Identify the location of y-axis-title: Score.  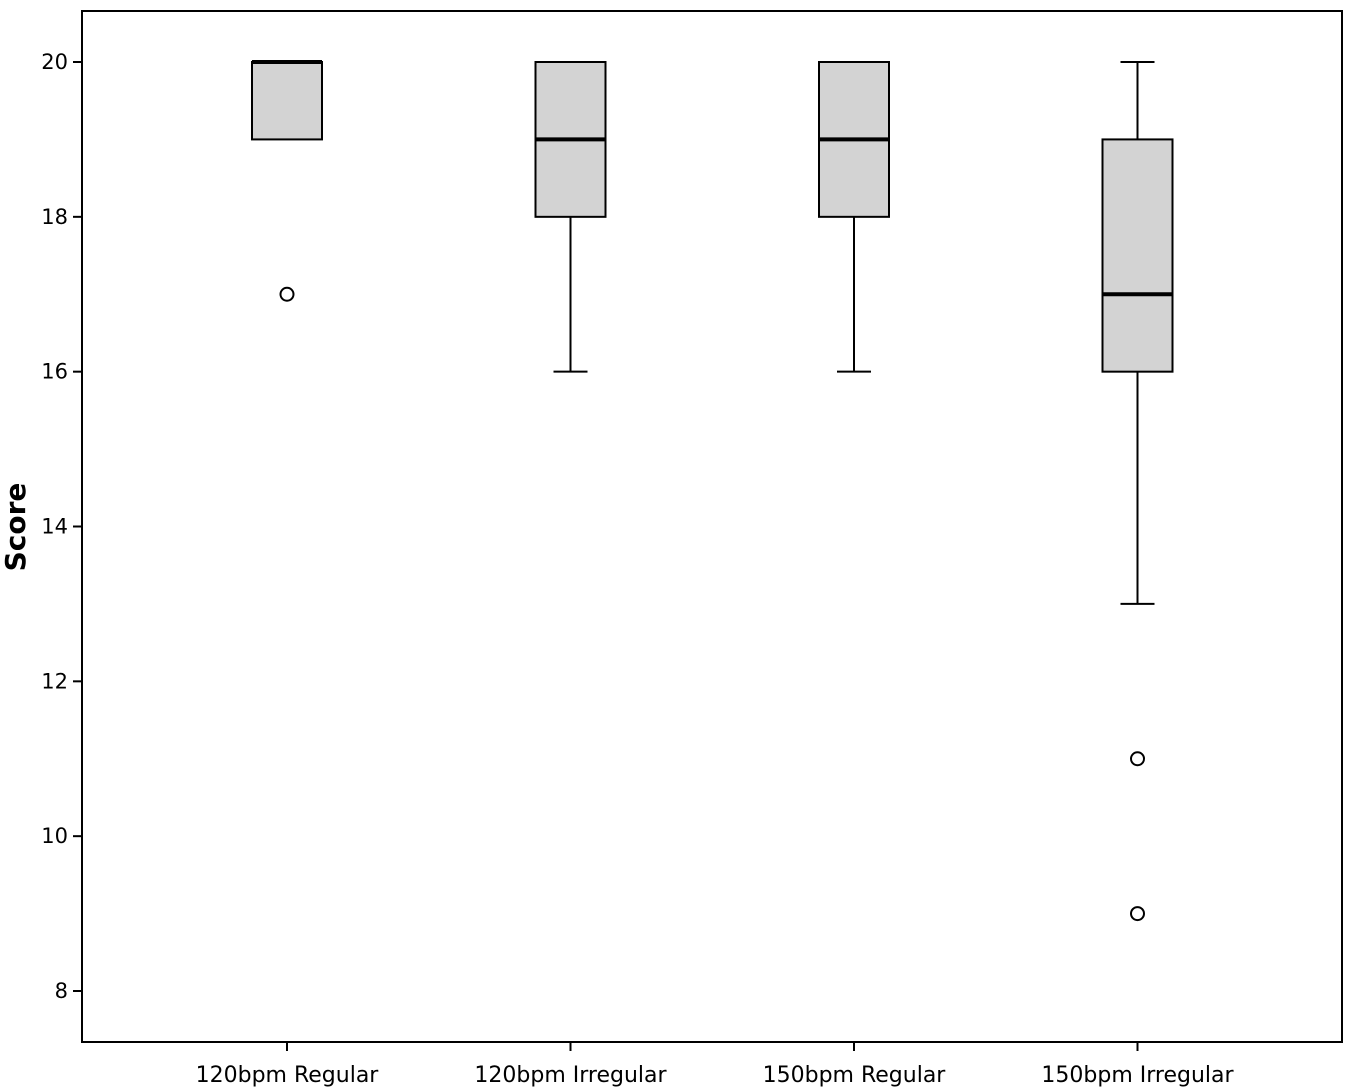
(16, 527).